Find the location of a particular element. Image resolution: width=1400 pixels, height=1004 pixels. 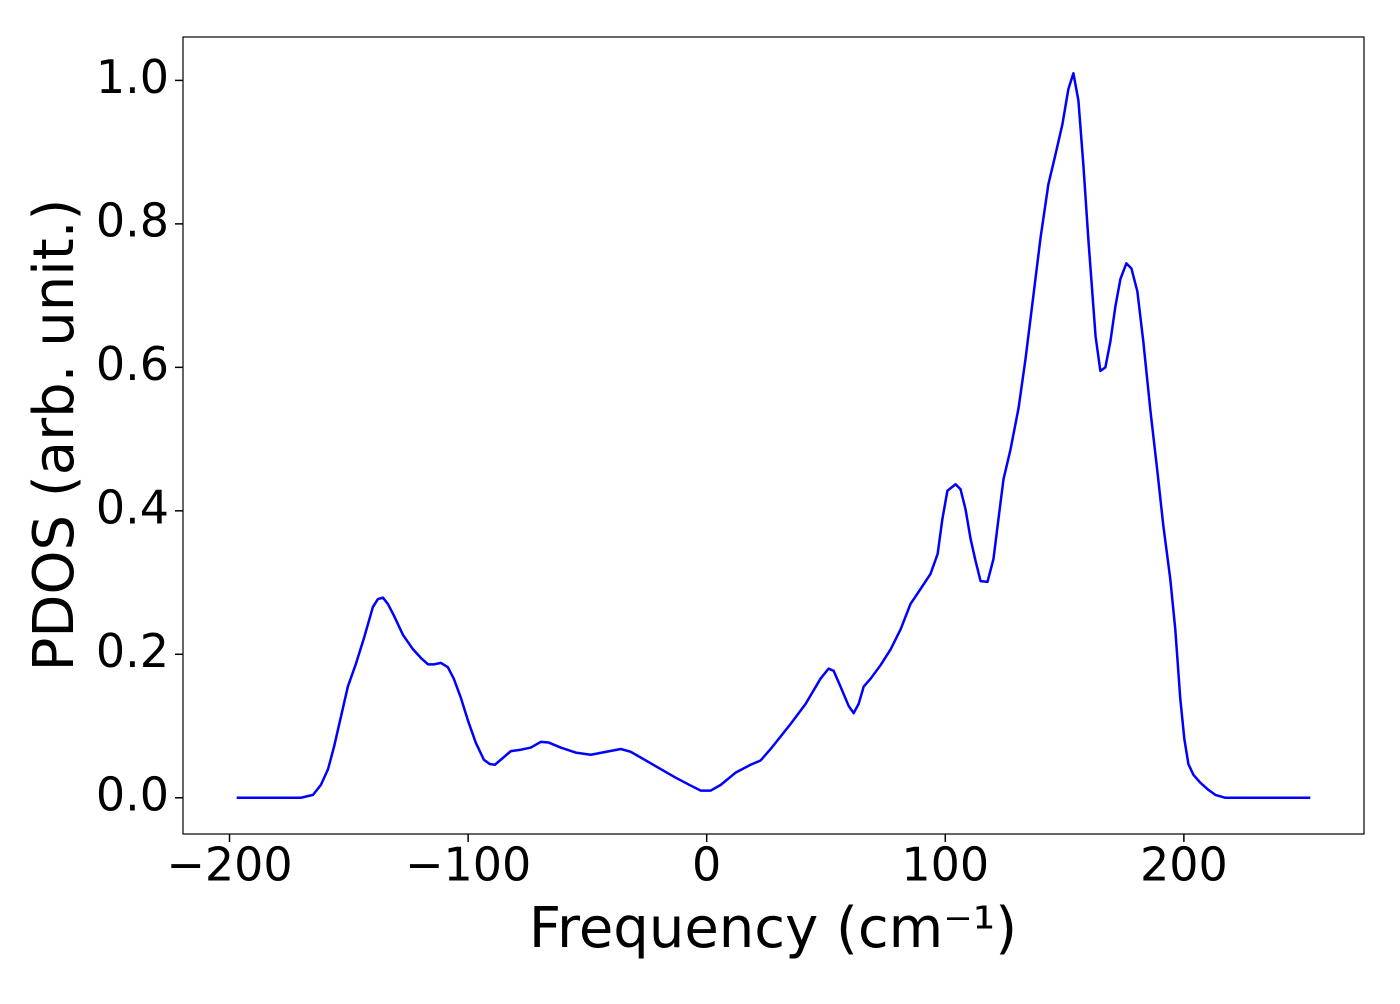

y-tick-label: 0.4 is located at coordinates (132, 507).